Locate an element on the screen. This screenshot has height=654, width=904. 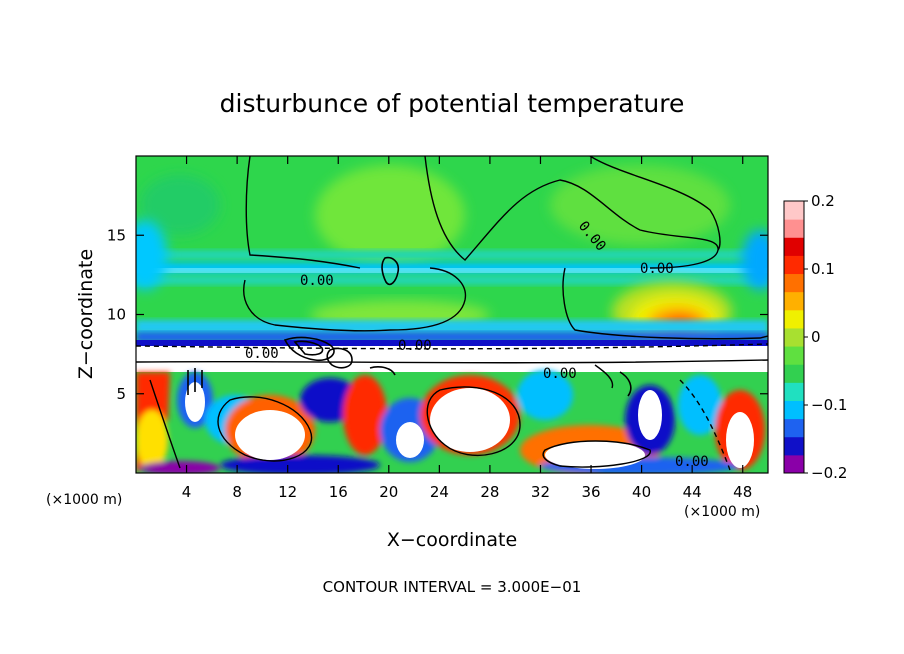
x-tick-label: 48 is located at coordinates (742, 492).